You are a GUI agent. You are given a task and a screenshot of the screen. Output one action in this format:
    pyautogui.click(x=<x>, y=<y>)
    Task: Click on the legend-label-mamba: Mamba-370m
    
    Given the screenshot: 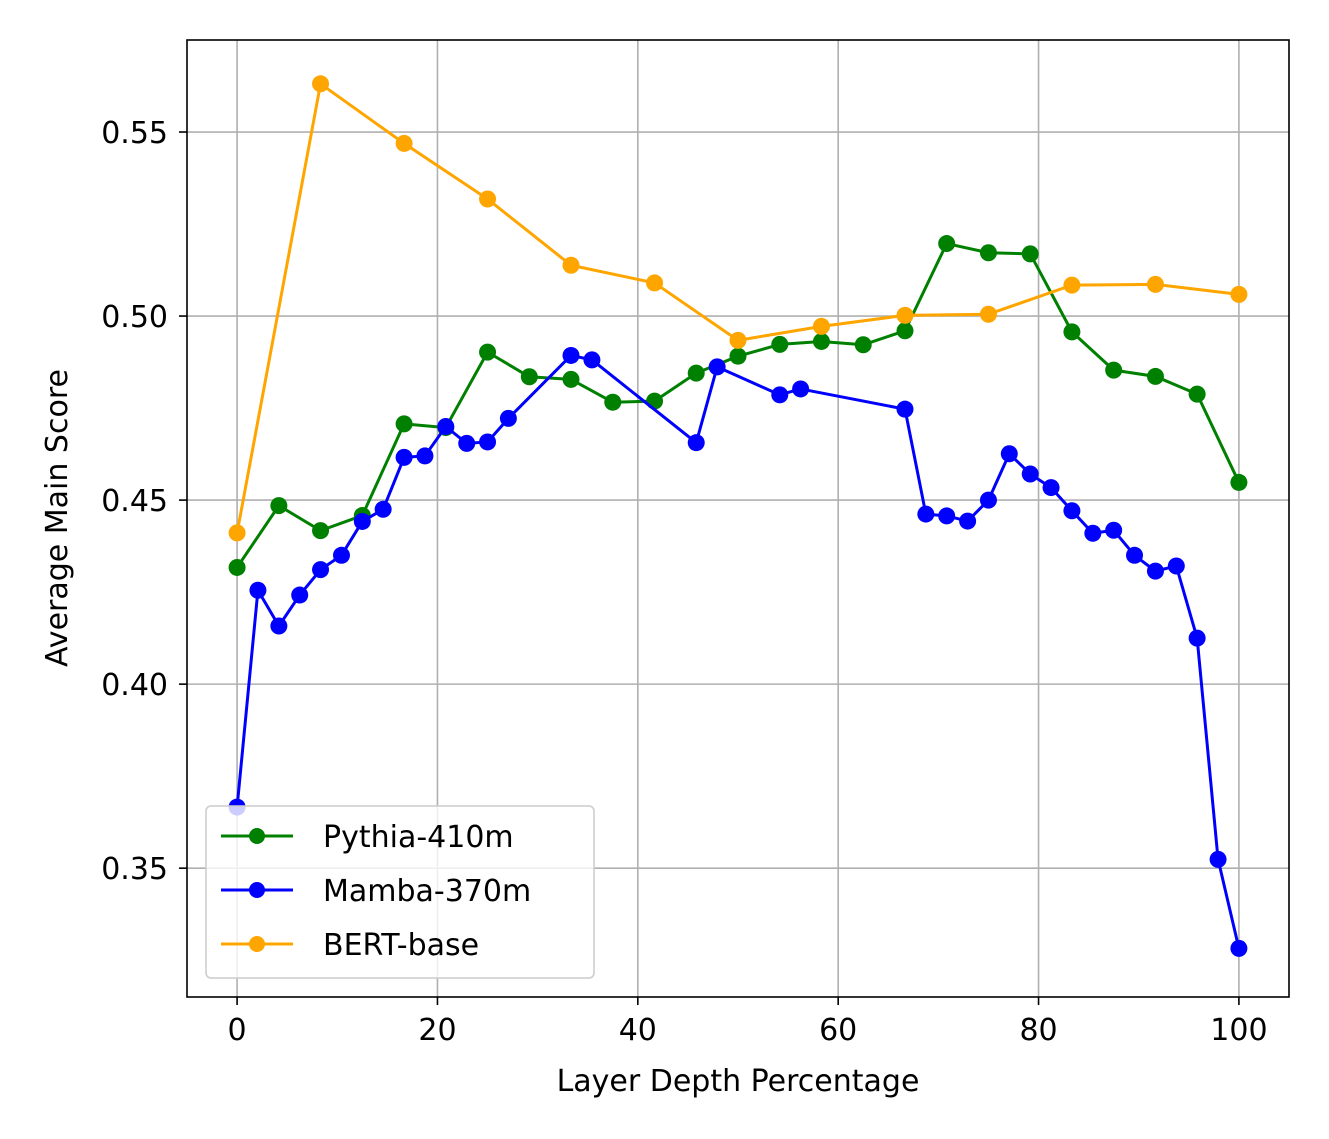 What is the action you would take?
    pyautogui.click(x=427, y=891)
    